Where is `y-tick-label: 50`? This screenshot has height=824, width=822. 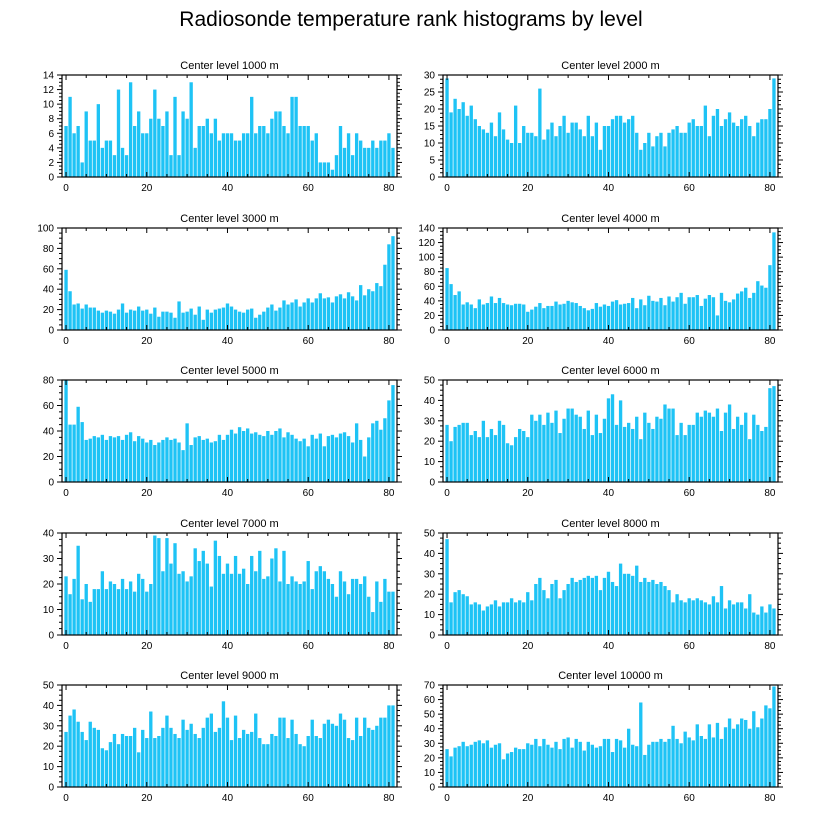 y-tick-label: 50 is located at coordinates (49, 686).